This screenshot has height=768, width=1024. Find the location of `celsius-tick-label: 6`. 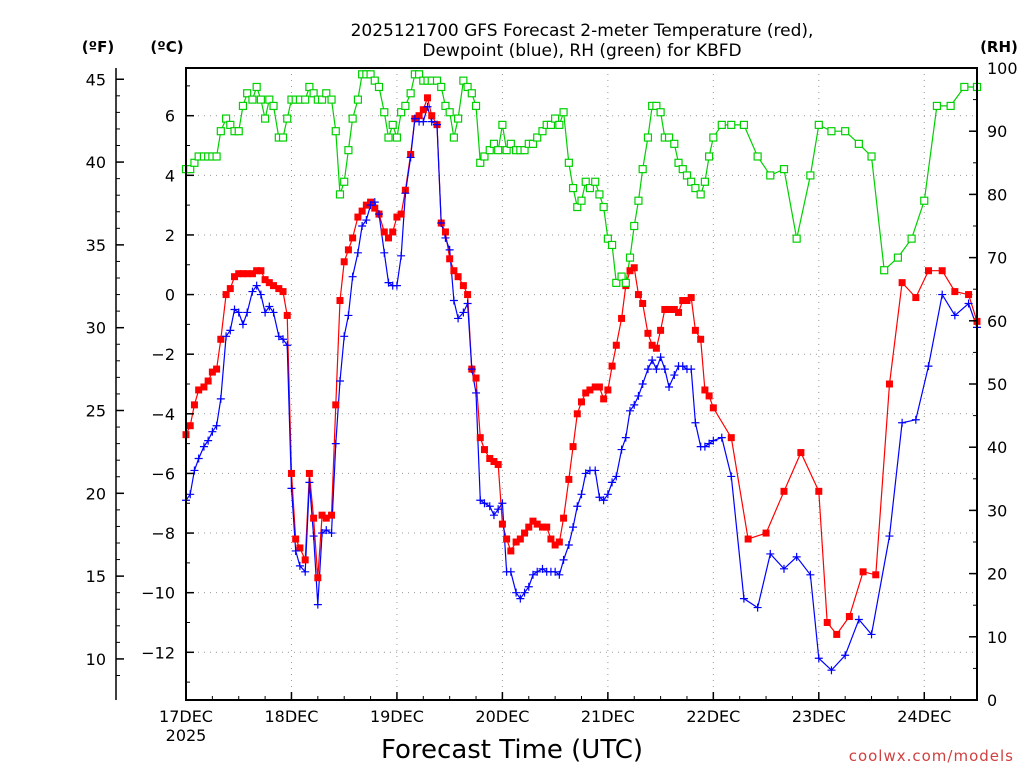

celsius-tick-label: 6 is located at coordinates (170, 116).